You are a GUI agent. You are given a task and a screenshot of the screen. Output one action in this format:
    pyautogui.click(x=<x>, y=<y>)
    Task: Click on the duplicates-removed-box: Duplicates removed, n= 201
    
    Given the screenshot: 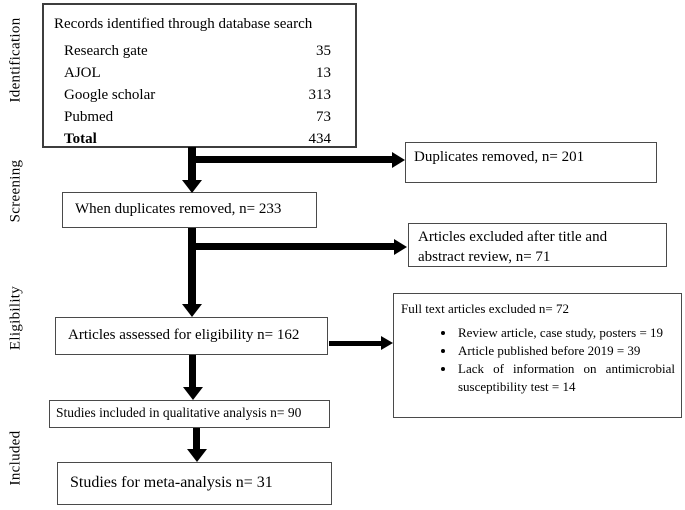 What is the action you would take?
    pyautogui.click(x=531, y=162)
    